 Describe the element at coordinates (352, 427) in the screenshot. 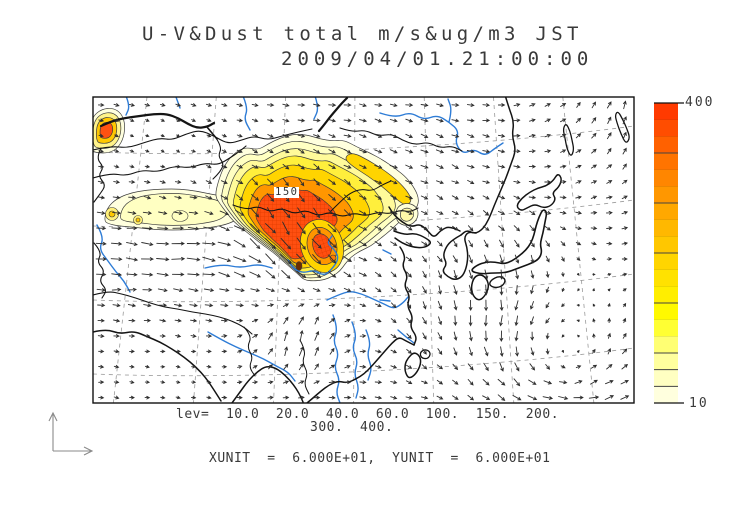

I see `contour-levels-label-2: 300. 400.` at that location.